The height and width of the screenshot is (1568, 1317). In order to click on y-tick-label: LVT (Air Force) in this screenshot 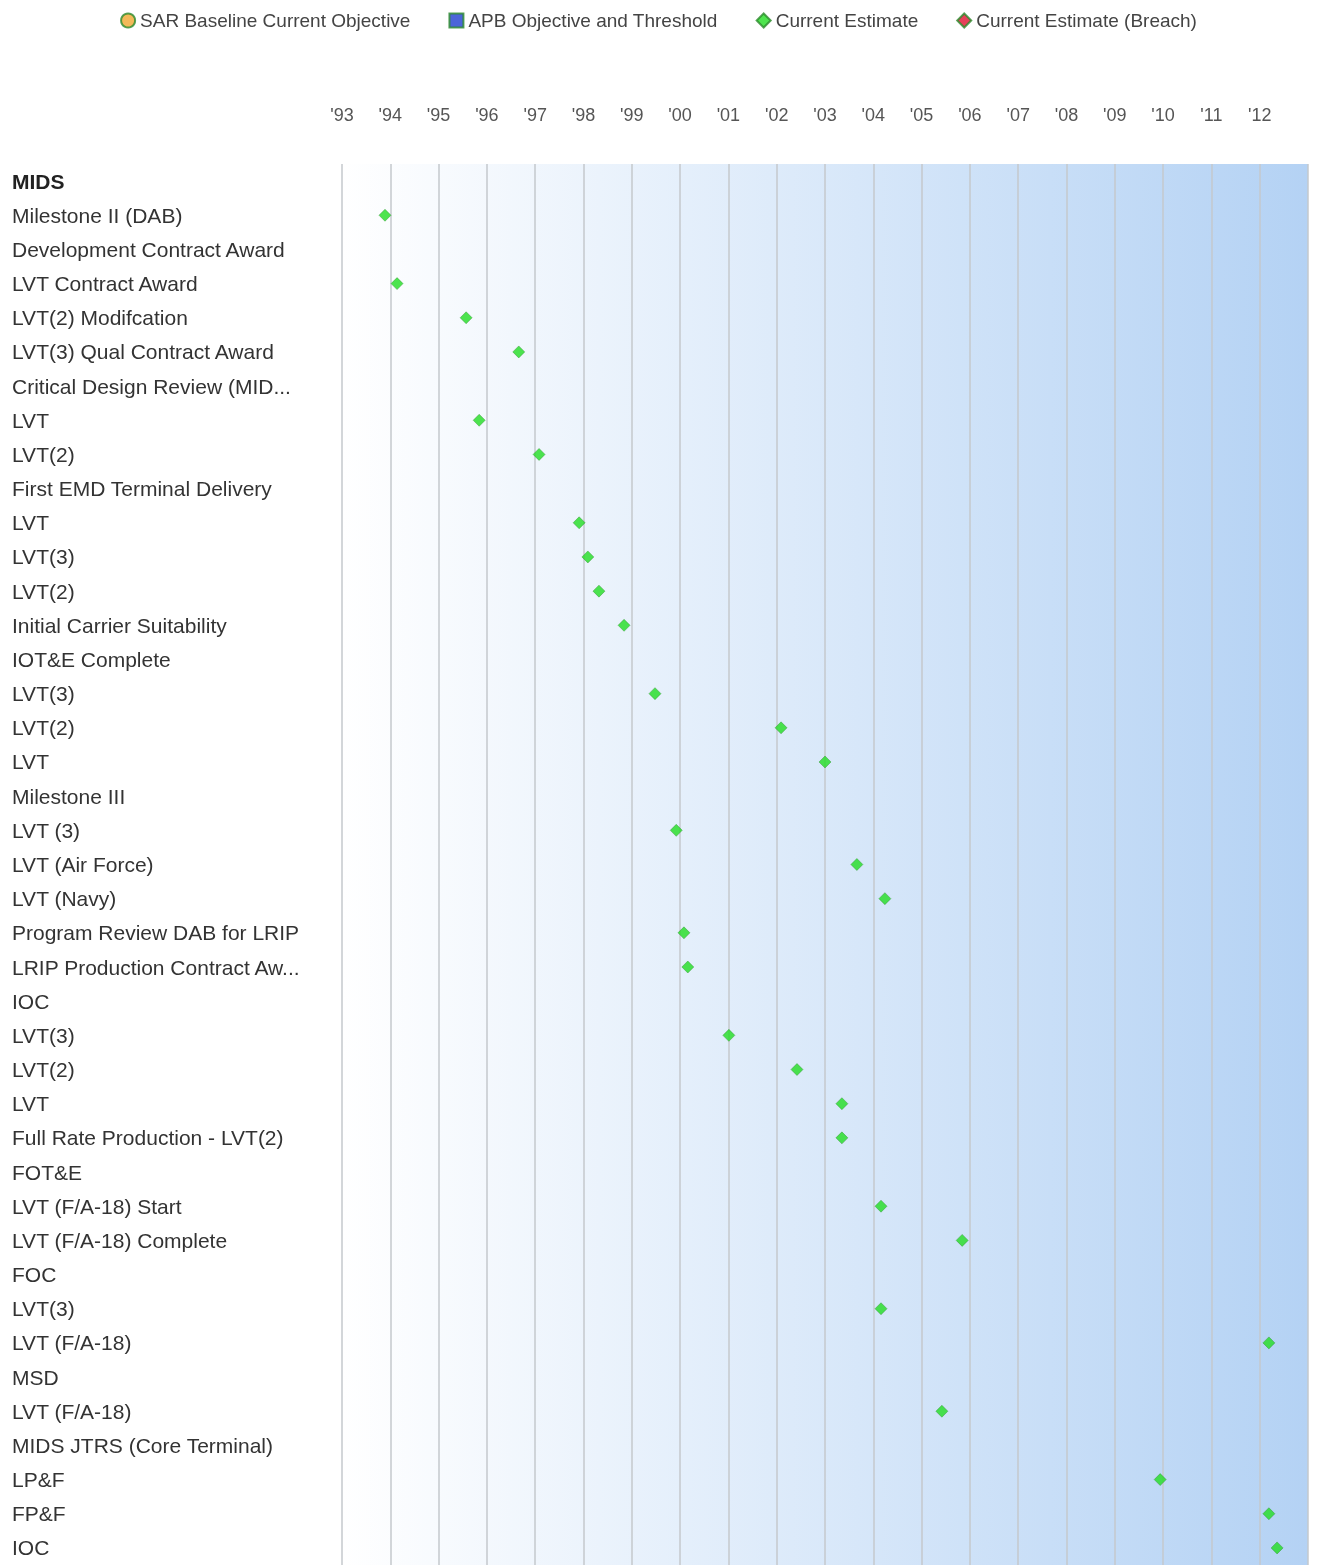, I will do `click(83, 864)`.